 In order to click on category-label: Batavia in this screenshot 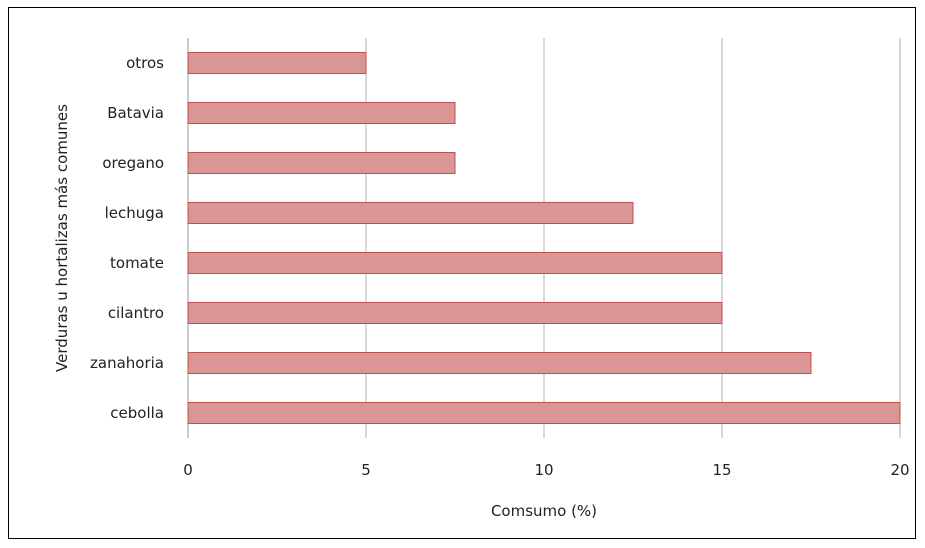, I will do `click(135, 113)`.